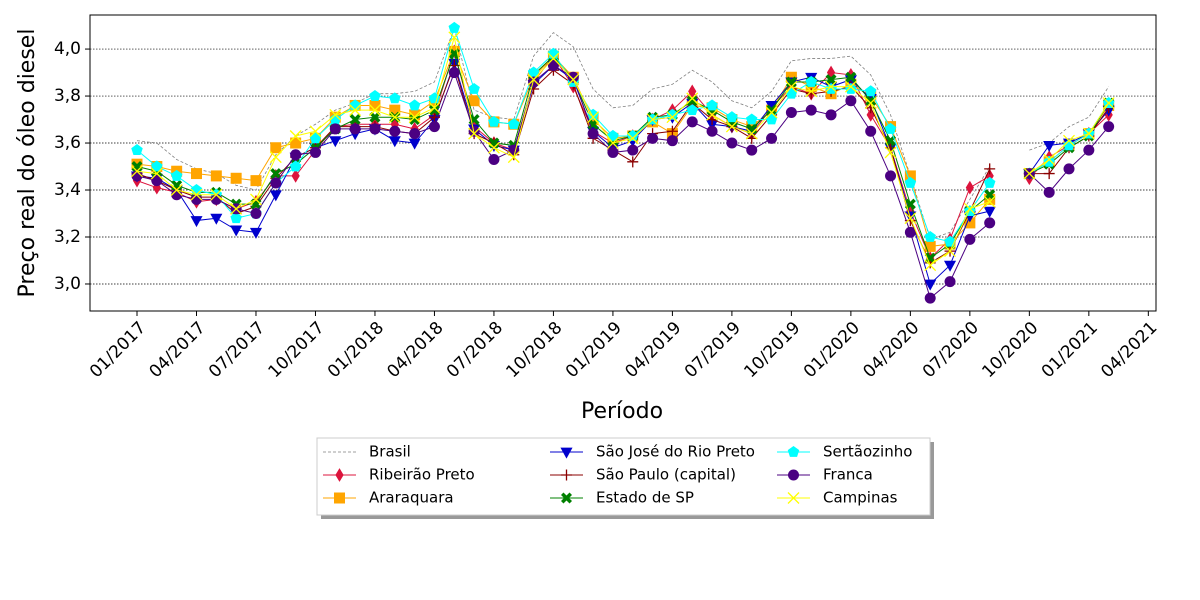  Describe the element at coordinates (645, 498) in the screenshot. I see `legend-label: Estado de SP` at that location.